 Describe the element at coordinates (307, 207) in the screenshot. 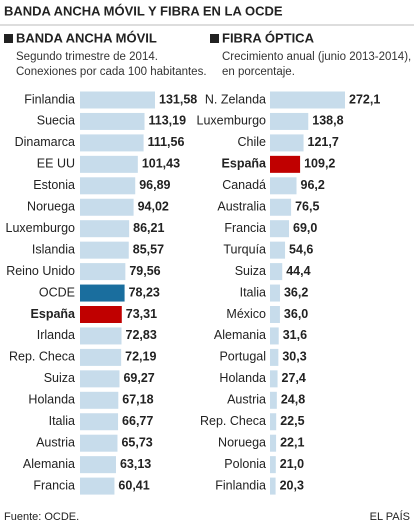

I see `value-label: 76,5` at that location.